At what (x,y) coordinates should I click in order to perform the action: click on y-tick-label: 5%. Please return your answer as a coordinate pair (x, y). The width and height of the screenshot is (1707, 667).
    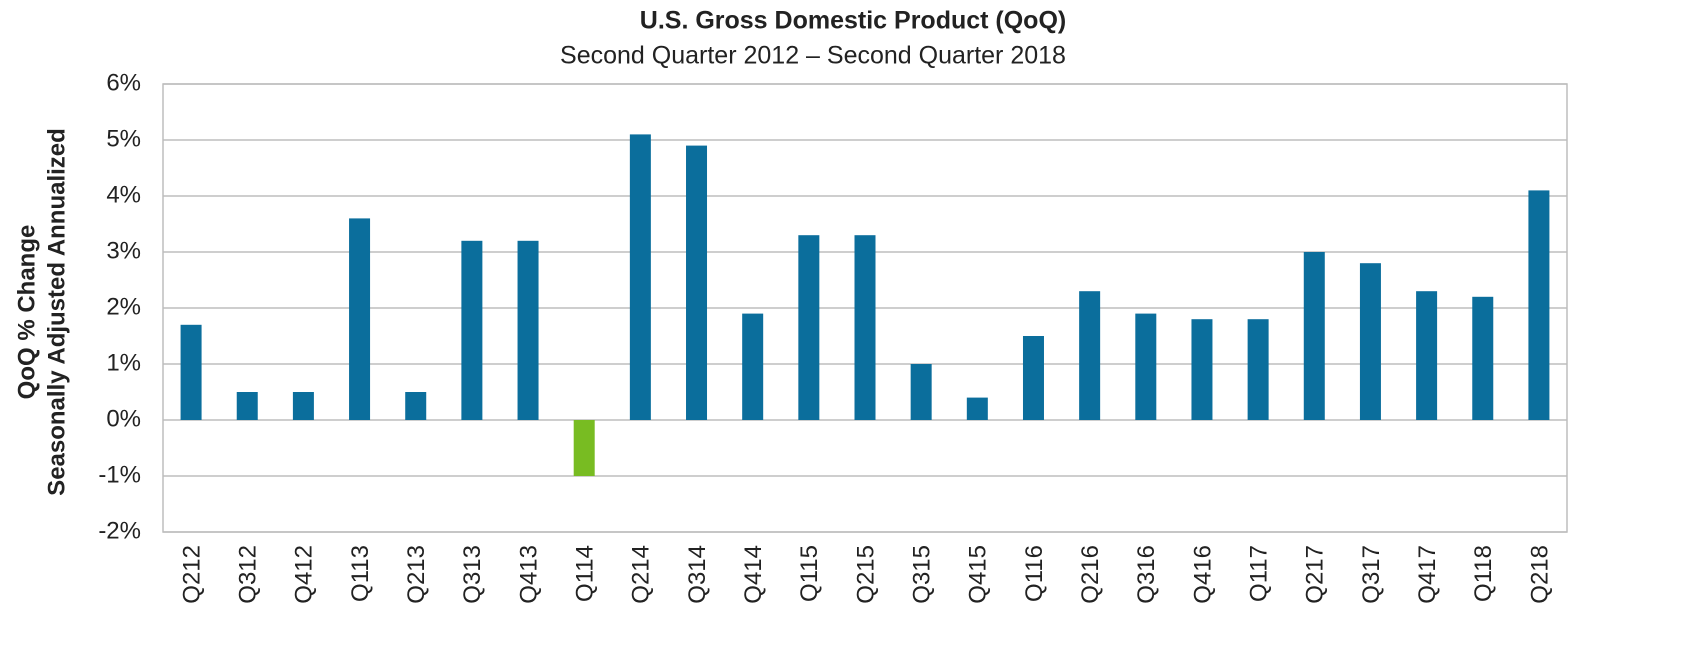
    Looking at the image, I should click on (123, 138).